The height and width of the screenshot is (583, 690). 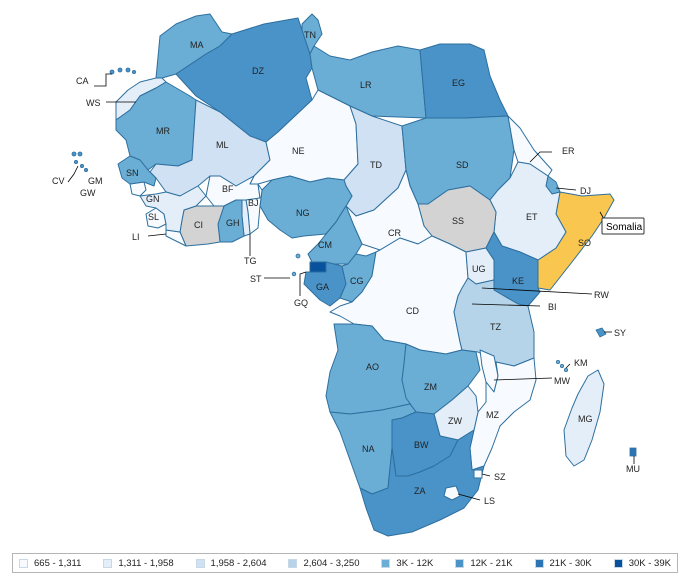 What do you see at coordinates (146, 563) in the screenshot?
I see `legend-label: 1,311 - 1,958` at bounding box center [146, 563].